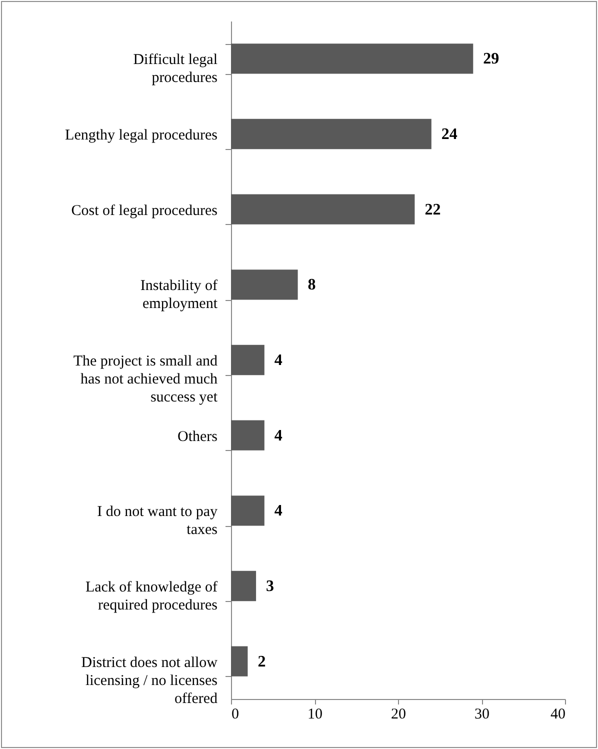 The width and height of the screenshot is (598, 749). I want to click on x-tick-label: 20, so click(398, 714).